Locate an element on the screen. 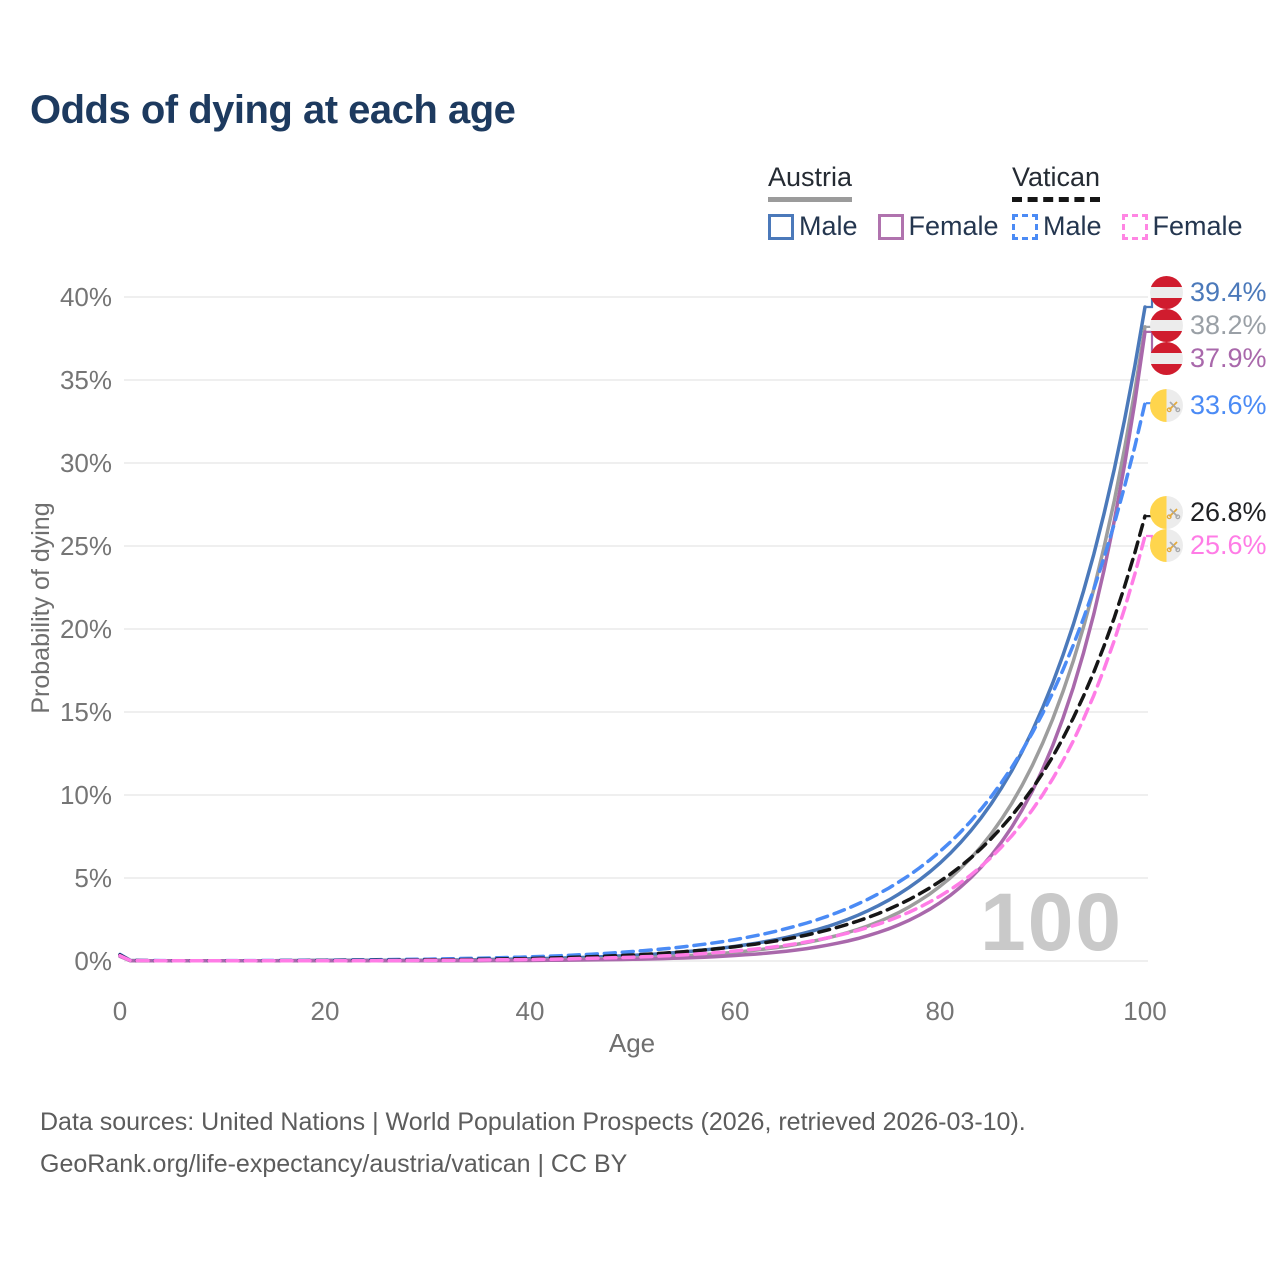 The height and width of the screenshot is (1280, 1280). austria-female-swatch-icon is located at coordinates (890, 226).